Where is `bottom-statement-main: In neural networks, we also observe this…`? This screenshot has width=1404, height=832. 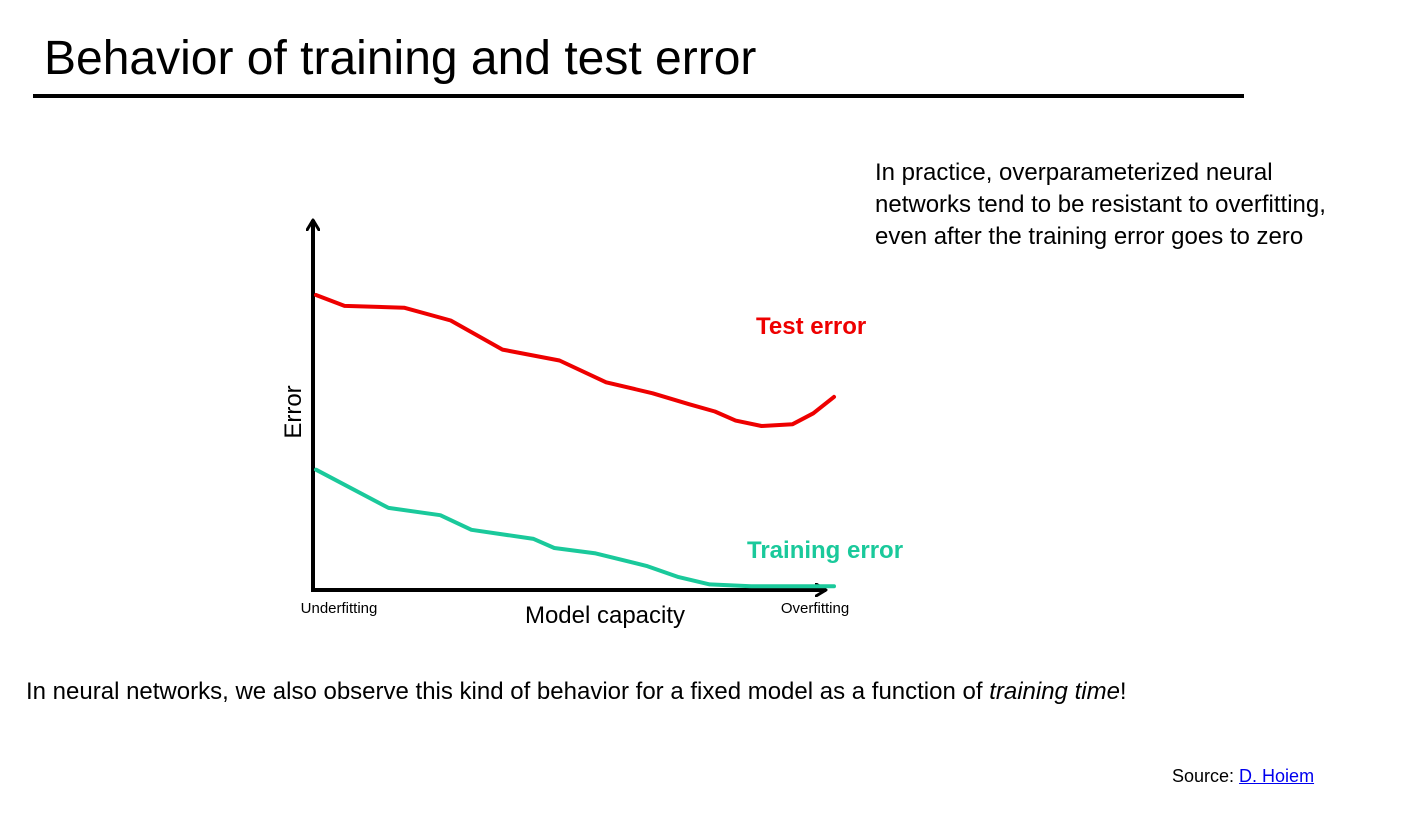
bottom-statement-main: In neural networks, we also observe this… is located at coordinates (508, 691).